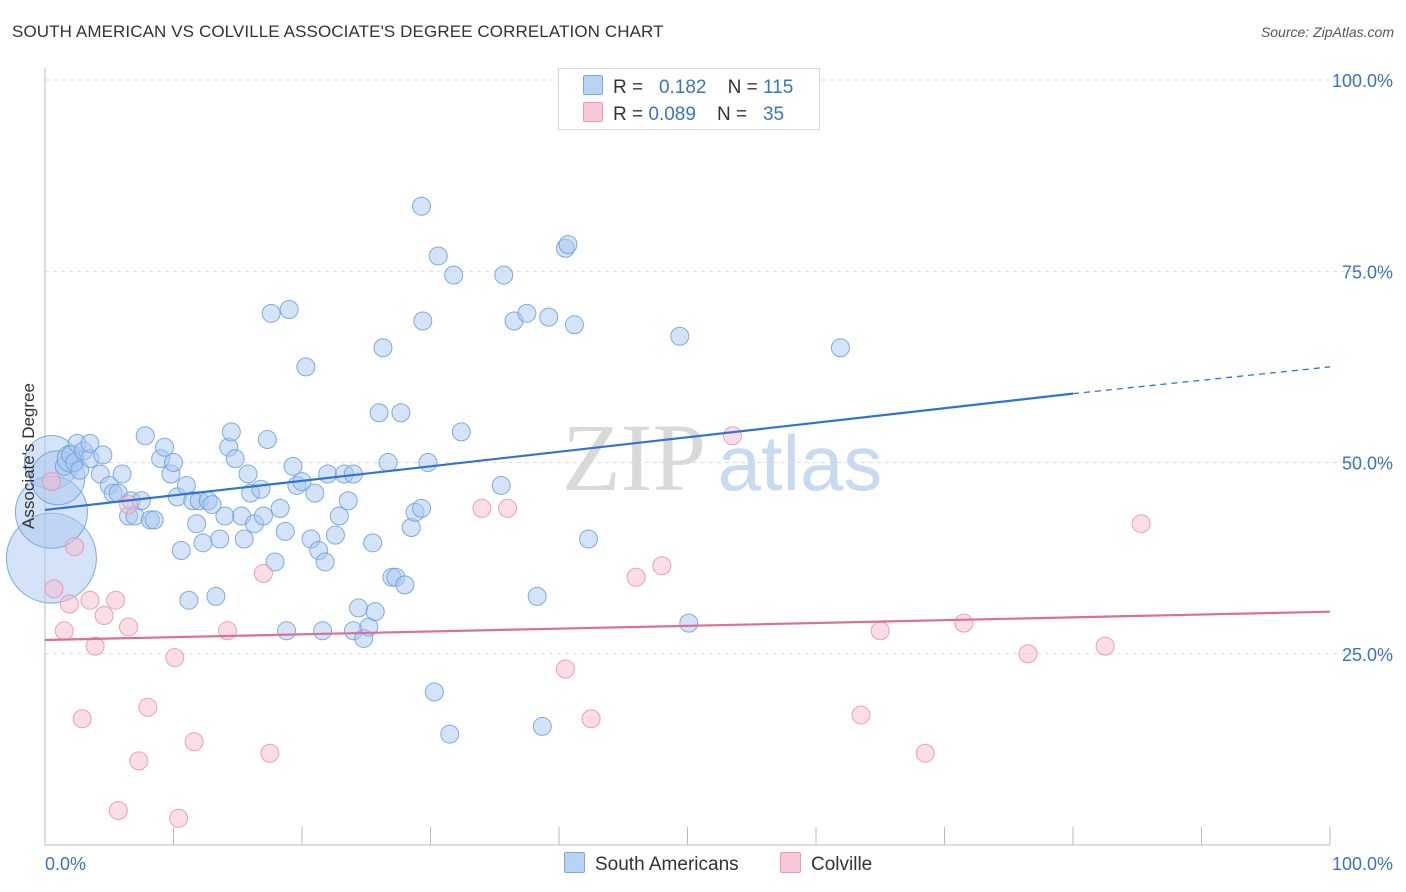 The image size is (1406, 892). Describe the element at coordinates (1362, 81) in the screenshot. I see `y-tick-label: 100.0%` at that location.